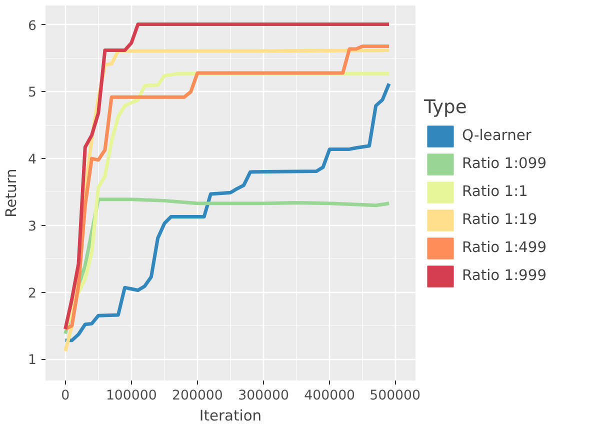  I want to click on x-tick-label: 100000, so click(131, 396).